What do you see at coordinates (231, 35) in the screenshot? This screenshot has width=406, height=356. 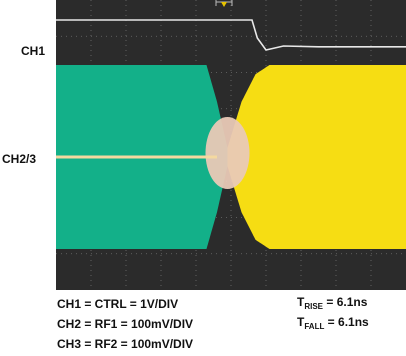 I see `ch1-control-trace` at bounding box center [231, 35].